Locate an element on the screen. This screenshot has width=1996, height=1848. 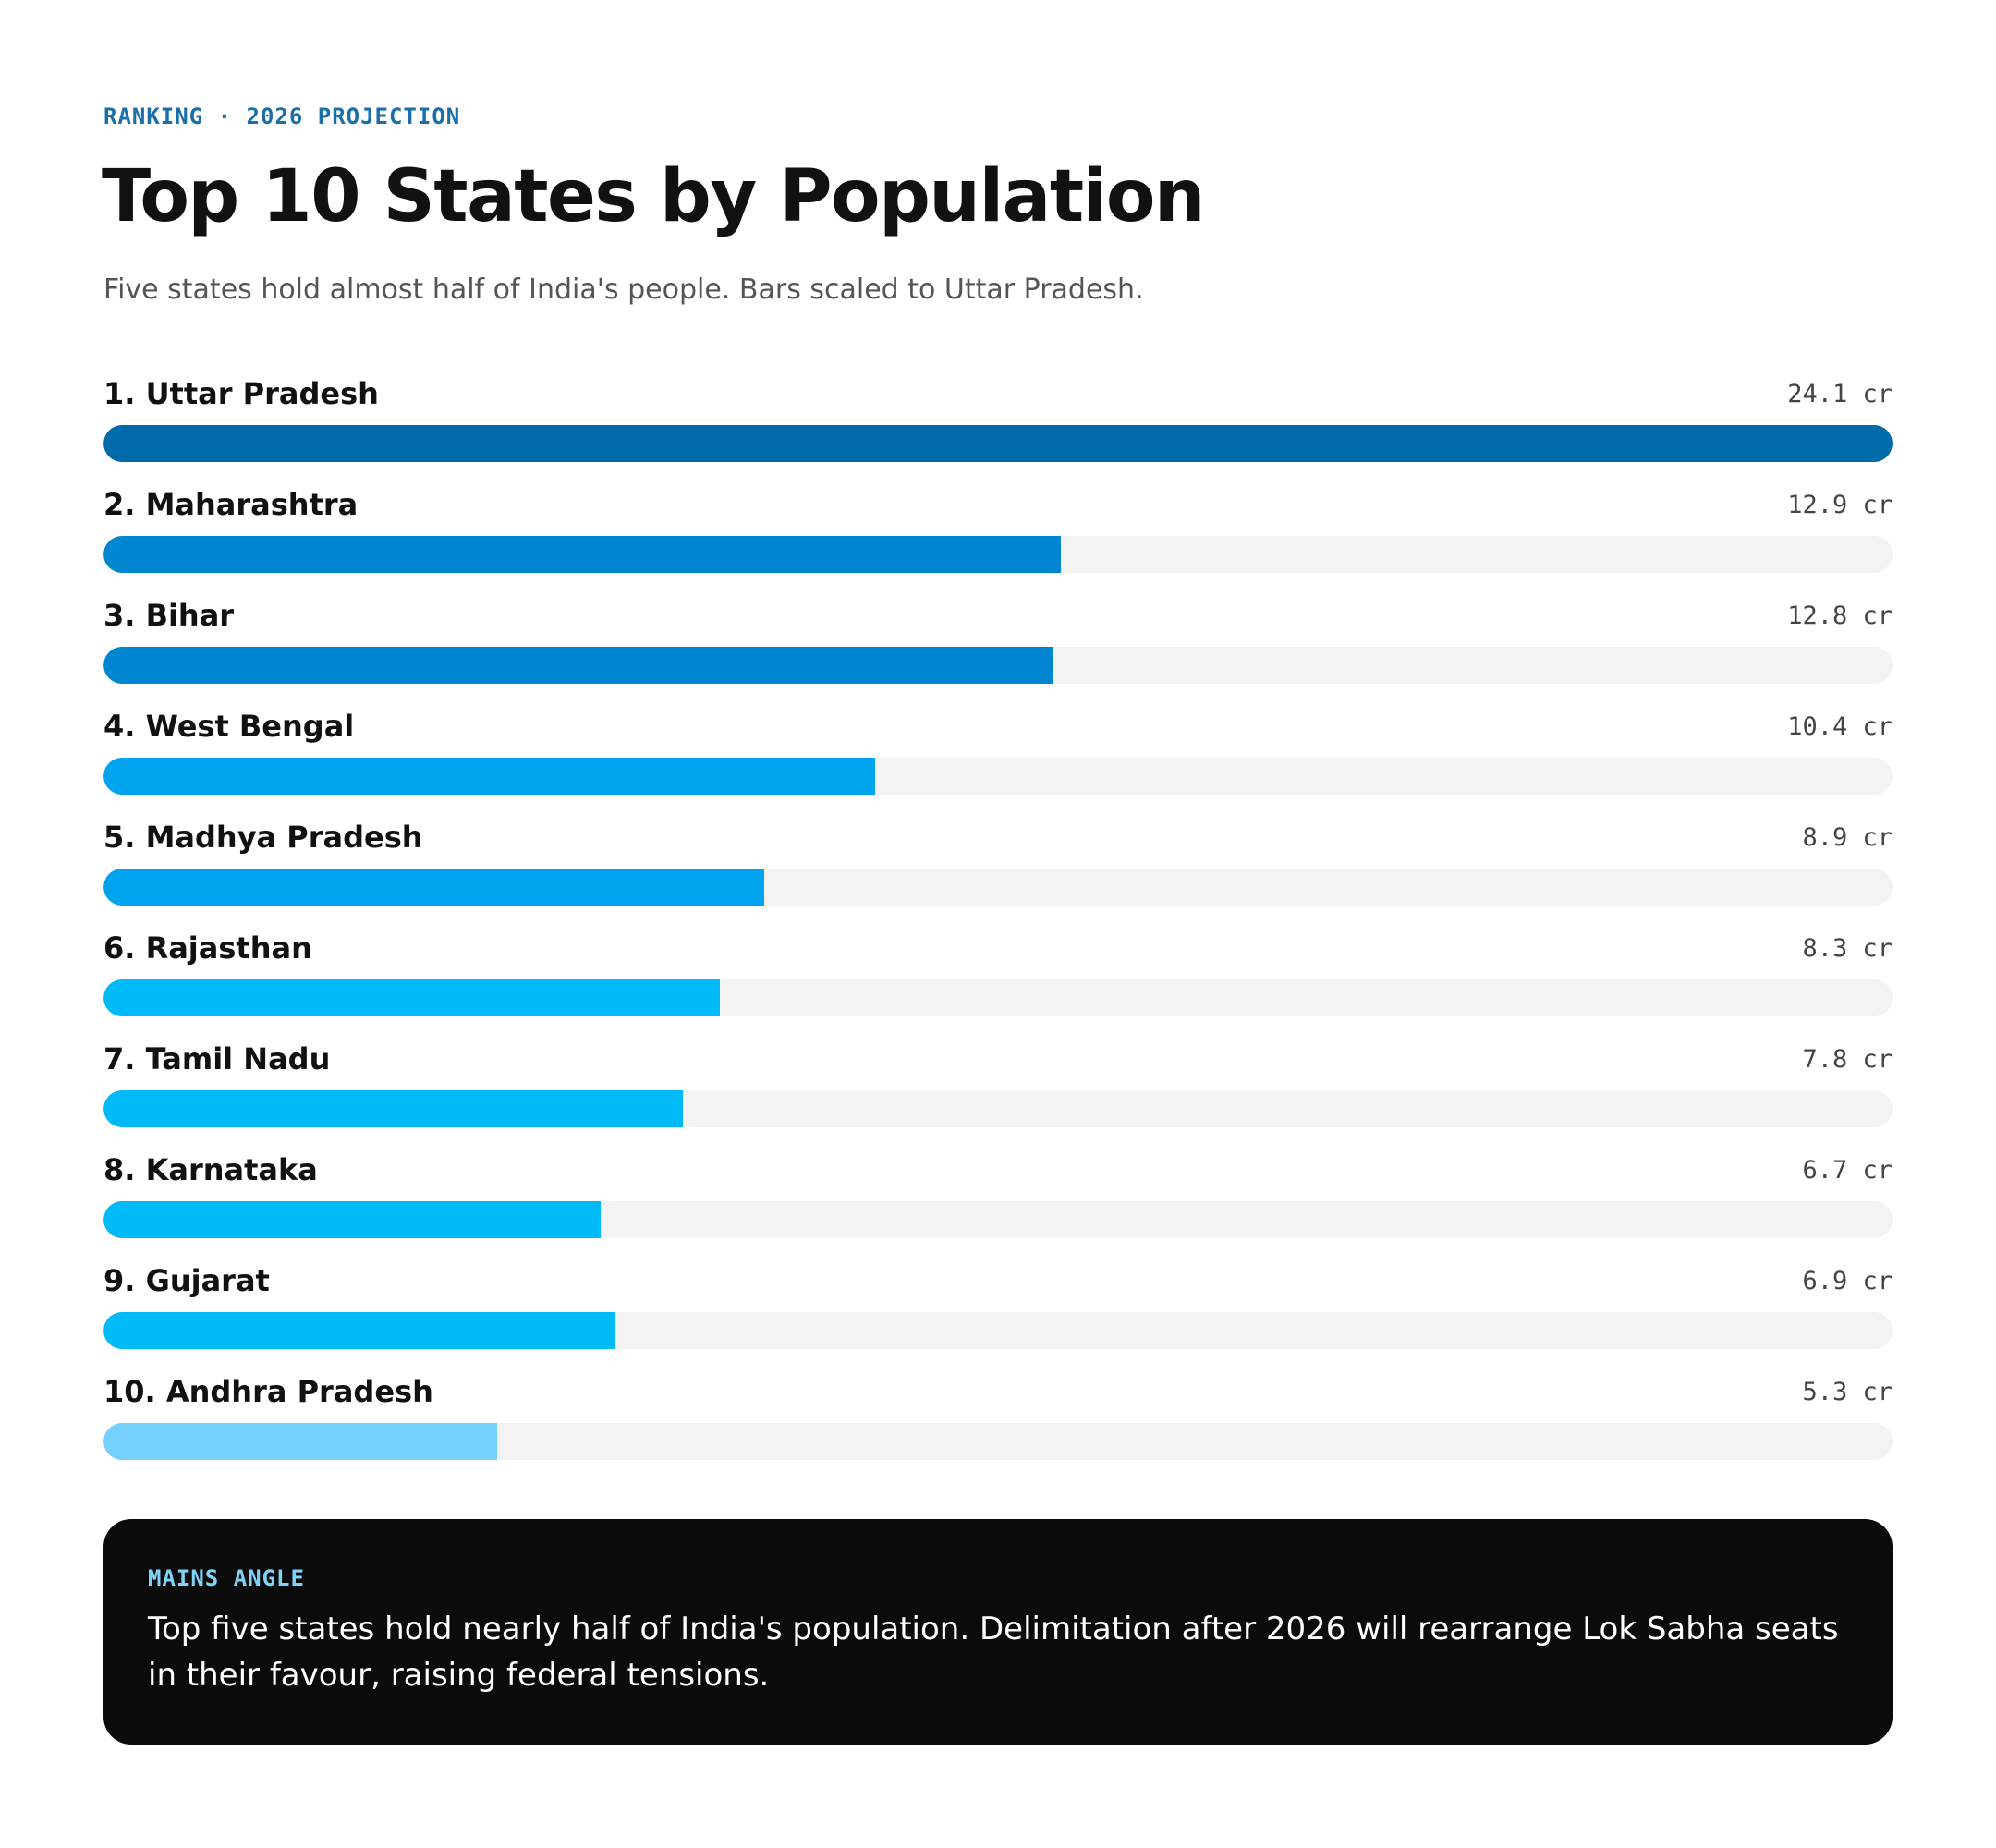
bar-label: 9. Gujarat is located at coordinates (186, 1280).